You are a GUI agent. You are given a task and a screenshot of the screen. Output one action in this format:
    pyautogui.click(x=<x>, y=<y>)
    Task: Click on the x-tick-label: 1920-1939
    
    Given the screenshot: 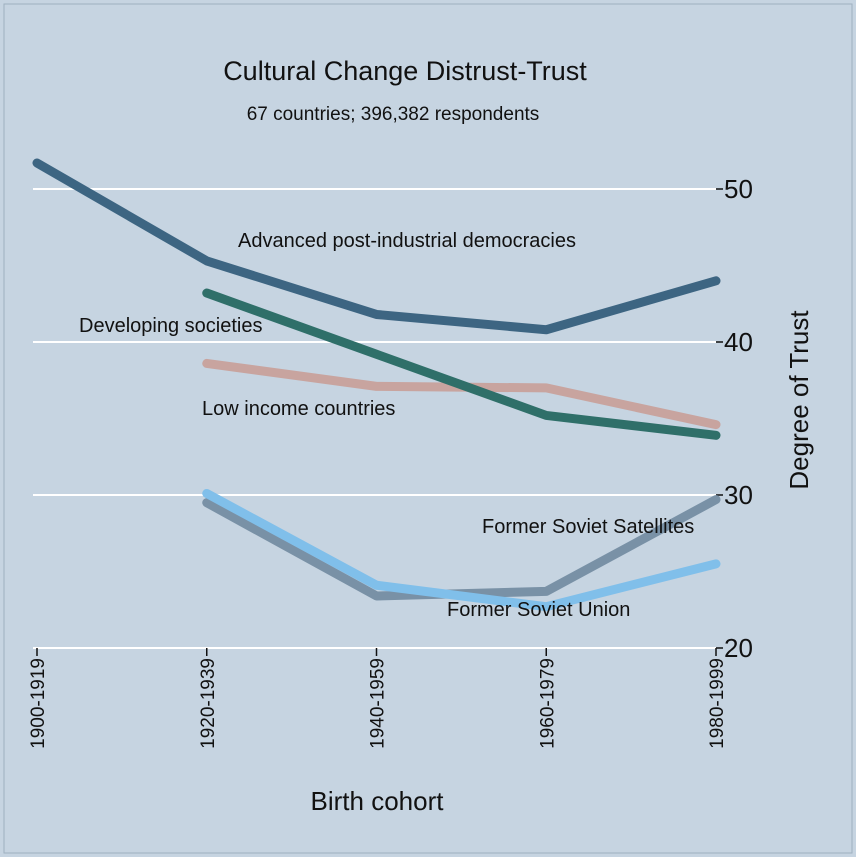 What is the action you would take?
    pyautogui.click(x=208, y=703)
    